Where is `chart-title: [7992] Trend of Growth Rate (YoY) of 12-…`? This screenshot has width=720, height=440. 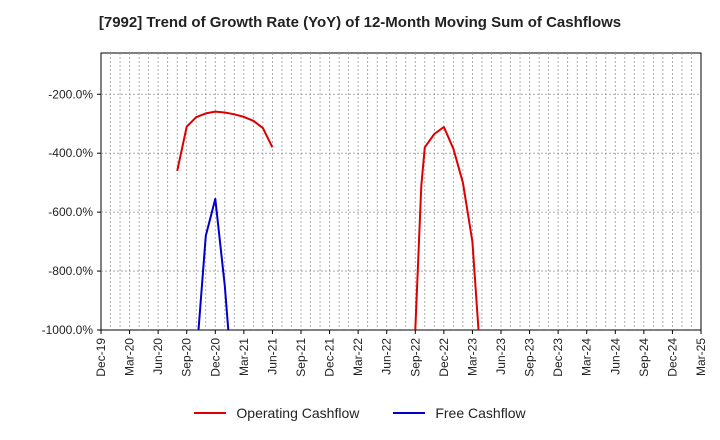 chart-title: [7992] Trend of Growth Rate (YoY) of 12-… is located at coordinates (360, 22).